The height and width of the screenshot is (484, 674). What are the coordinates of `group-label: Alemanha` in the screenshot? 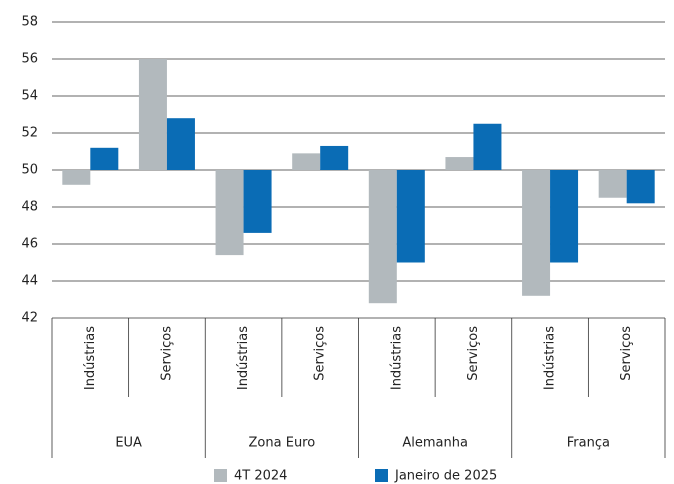 It's located at (435, 443).